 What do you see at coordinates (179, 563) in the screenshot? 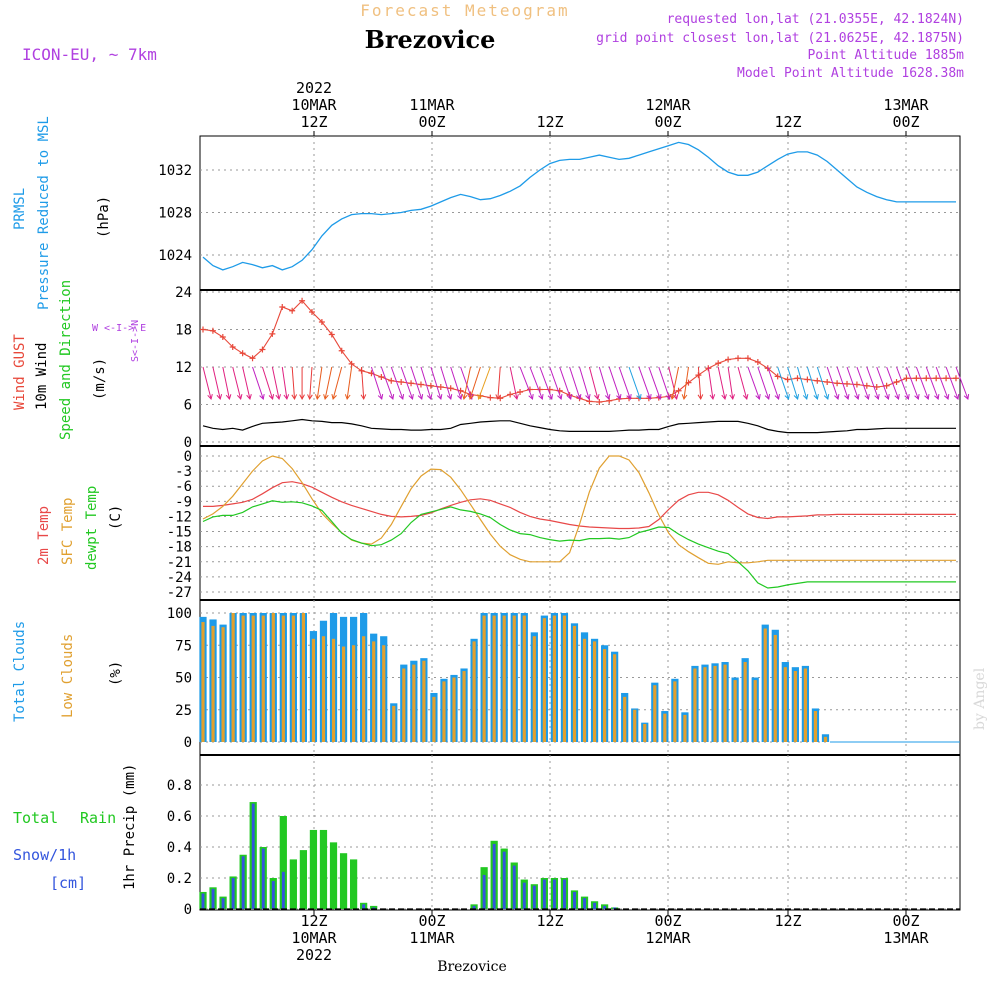
I see `y-tick-label: -21` at bounding box center [179, 563].